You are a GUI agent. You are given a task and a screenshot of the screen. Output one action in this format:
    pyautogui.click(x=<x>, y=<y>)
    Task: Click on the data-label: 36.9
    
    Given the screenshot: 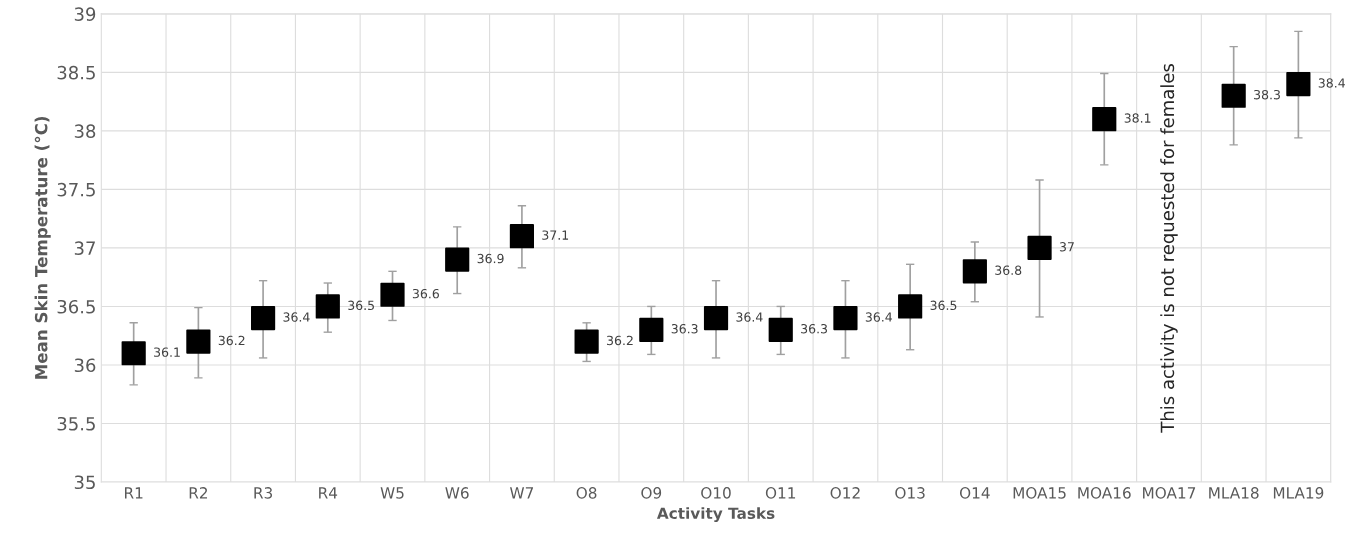 What is the action you would take?
    pyautogui.click(x=490, y=258)
    